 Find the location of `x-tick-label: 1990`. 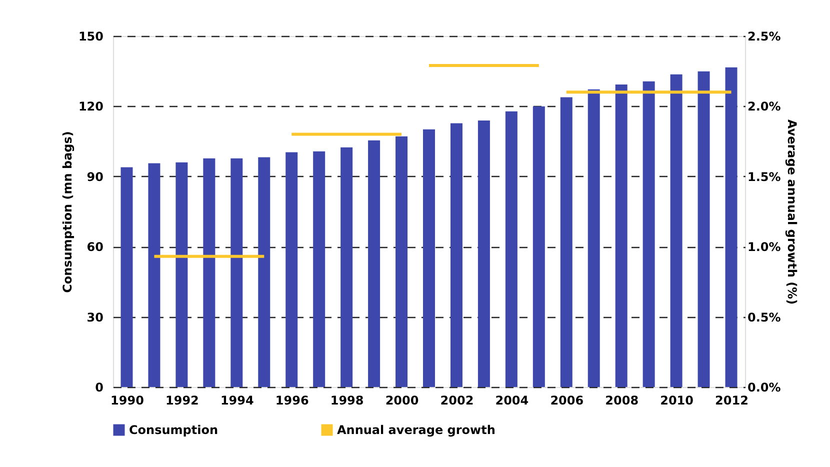

x-tick-label: 1990 is located at coordinates (127, 401).